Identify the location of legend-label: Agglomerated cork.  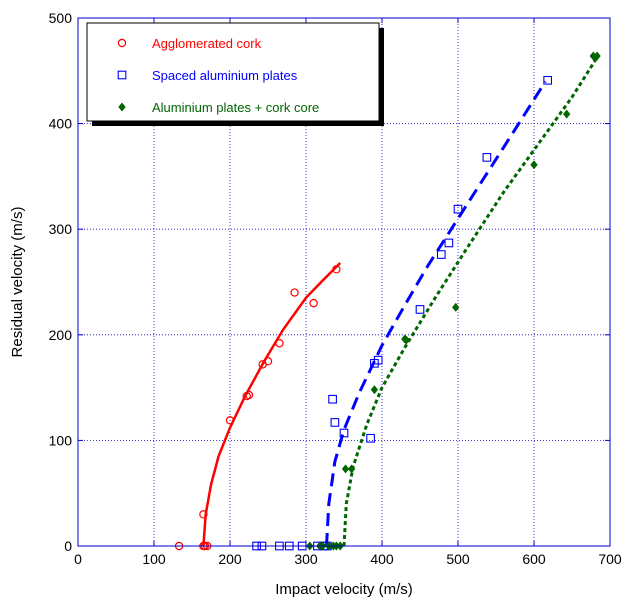
(207, 43).